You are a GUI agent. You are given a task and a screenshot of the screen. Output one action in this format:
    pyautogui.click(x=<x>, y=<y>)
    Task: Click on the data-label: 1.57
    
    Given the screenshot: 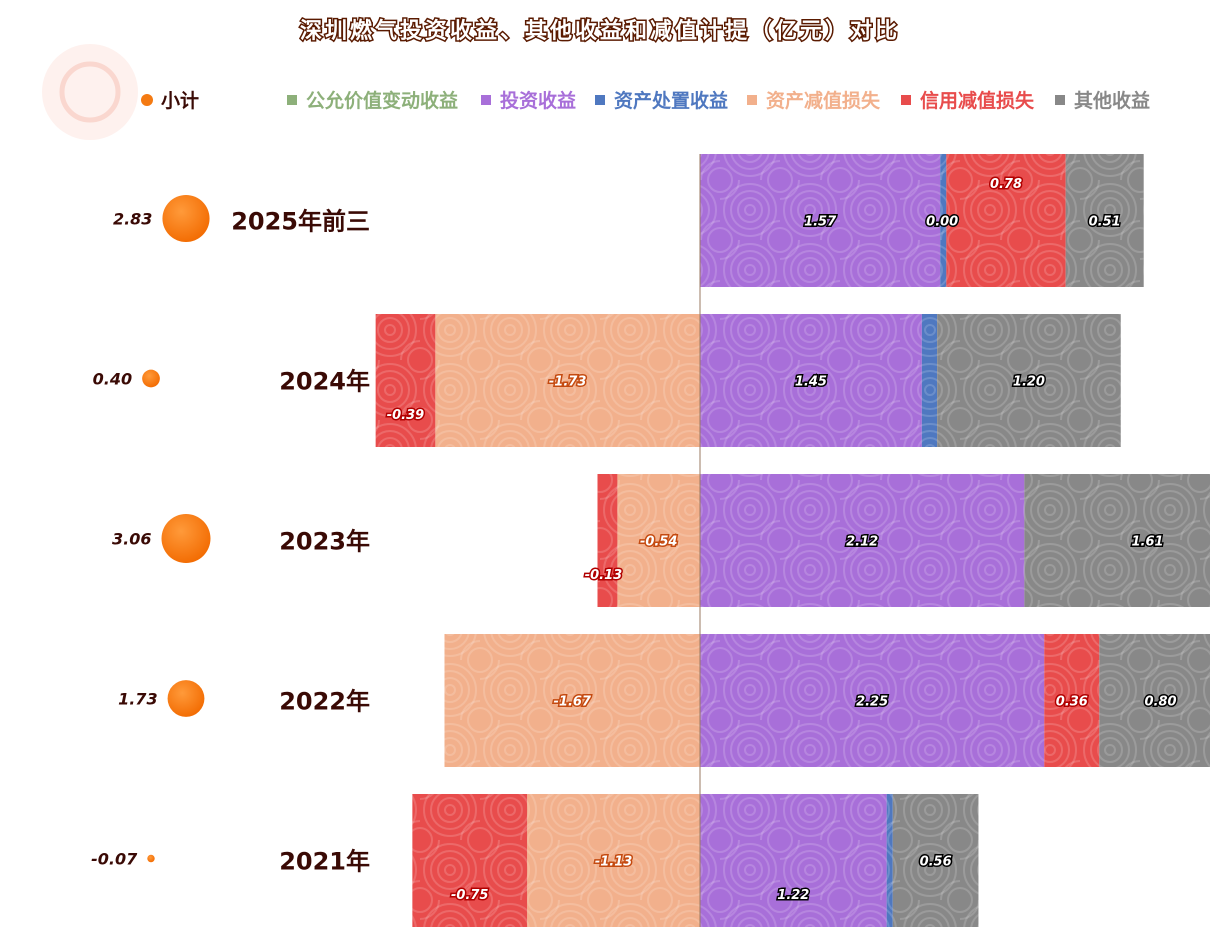 What is the action you would take?
    pyautogui.click(x=820, y=222)
    